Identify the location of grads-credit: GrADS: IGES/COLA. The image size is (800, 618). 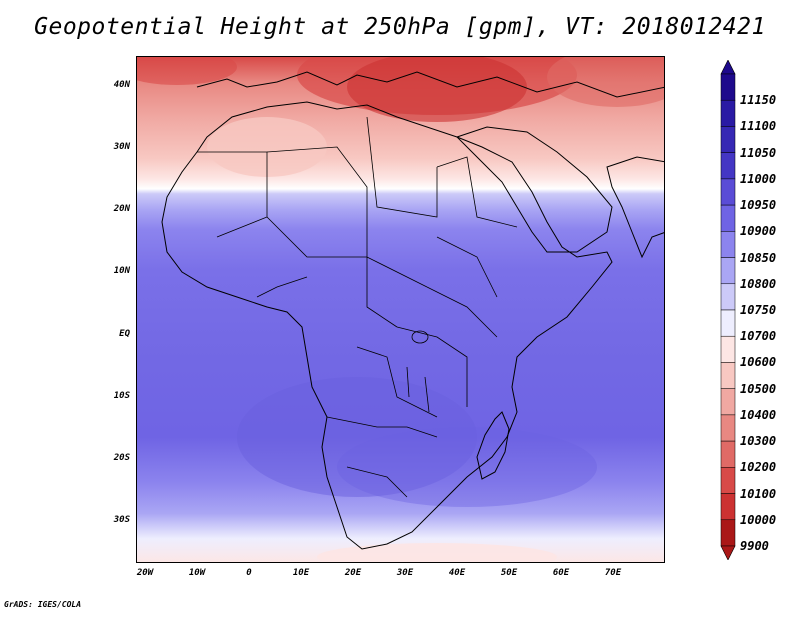
(43, 604).